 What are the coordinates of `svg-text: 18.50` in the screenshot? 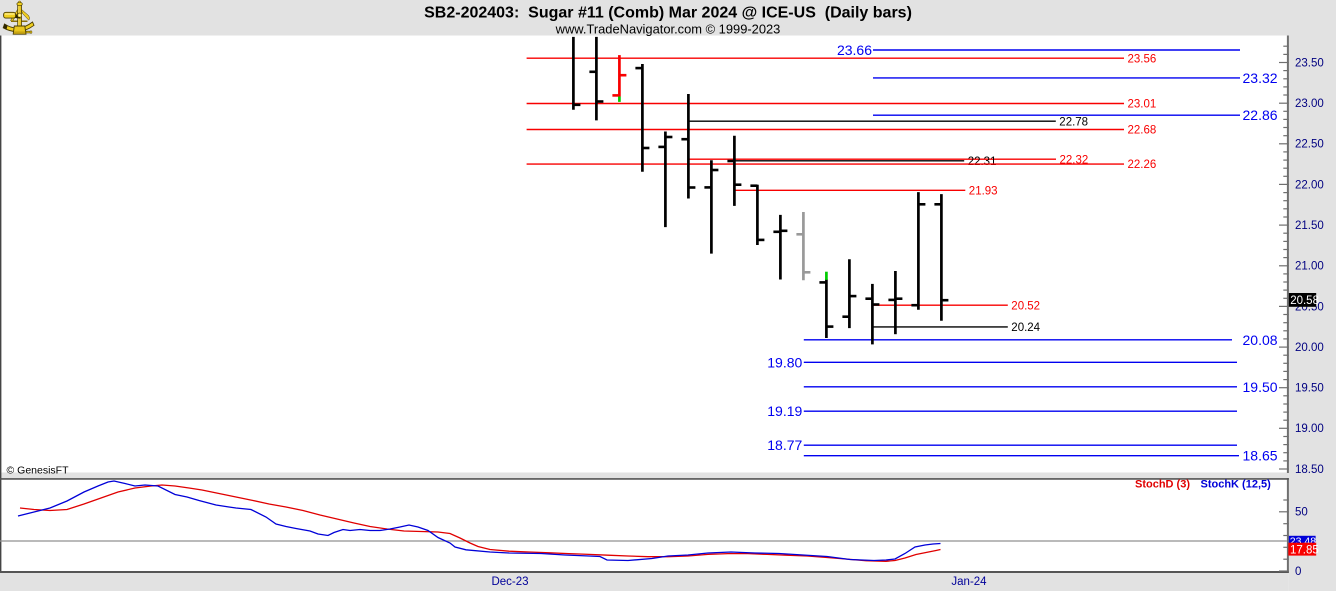 It's located at (1309, 470).